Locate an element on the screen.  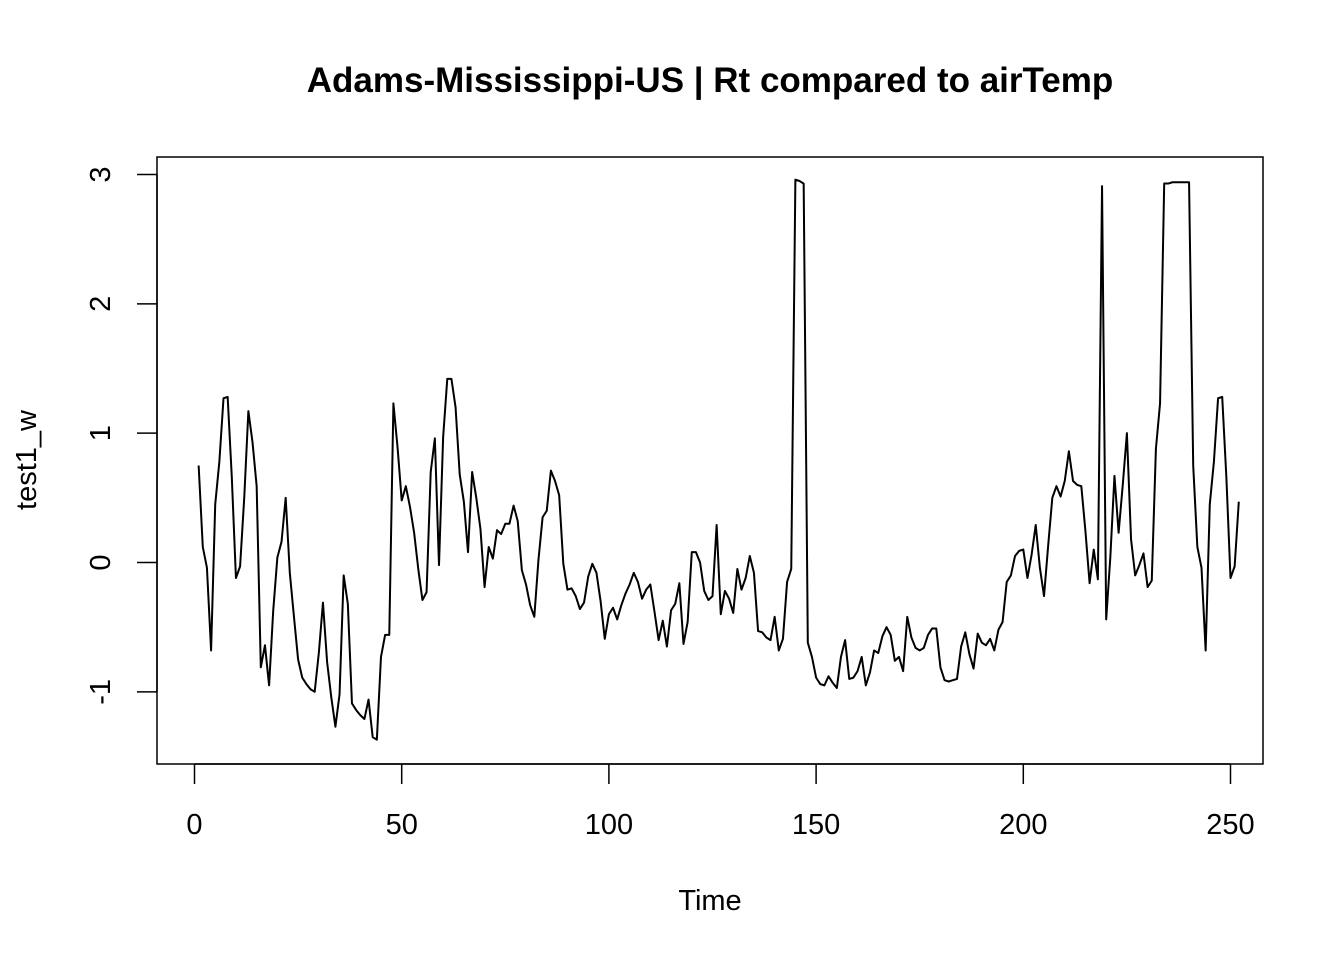
y-tick-label: 2 is located at coordinates (101, 304).